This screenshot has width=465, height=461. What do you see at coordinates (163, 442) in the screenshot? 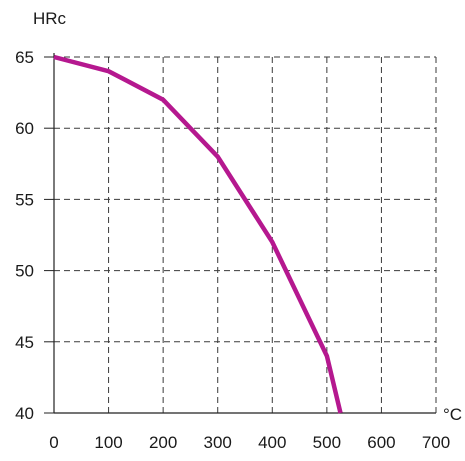
I see `x-tick-label: 200` at bounding box center [163, 442].